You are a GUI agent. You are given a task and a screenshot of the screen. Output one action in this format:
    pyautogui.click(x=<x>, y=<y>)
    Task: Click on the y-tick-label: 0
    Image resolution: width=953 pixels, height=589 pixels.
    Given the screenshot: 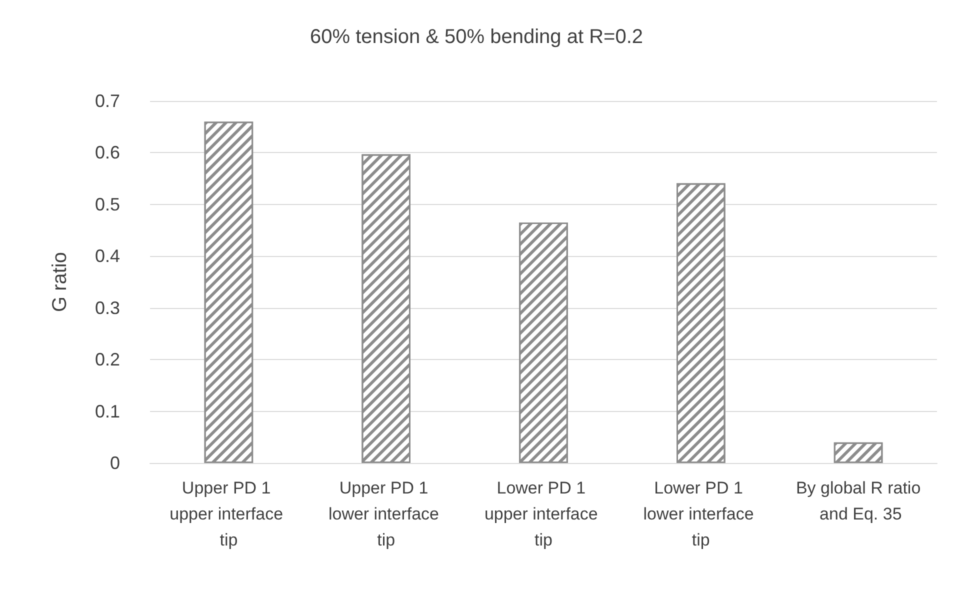 What is the action you would take?
    pyautogui.click(x=115, y=463)
    